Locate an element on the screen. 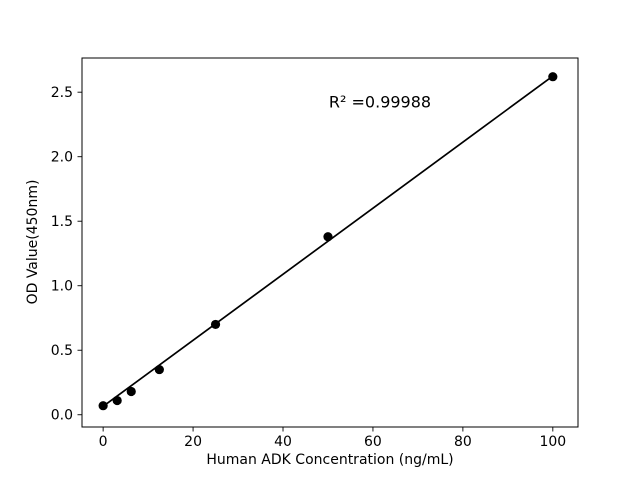 The height and width of the screenshot is (480, 640). y-tick-label: 1.5 is located at coordinates (62, 222).